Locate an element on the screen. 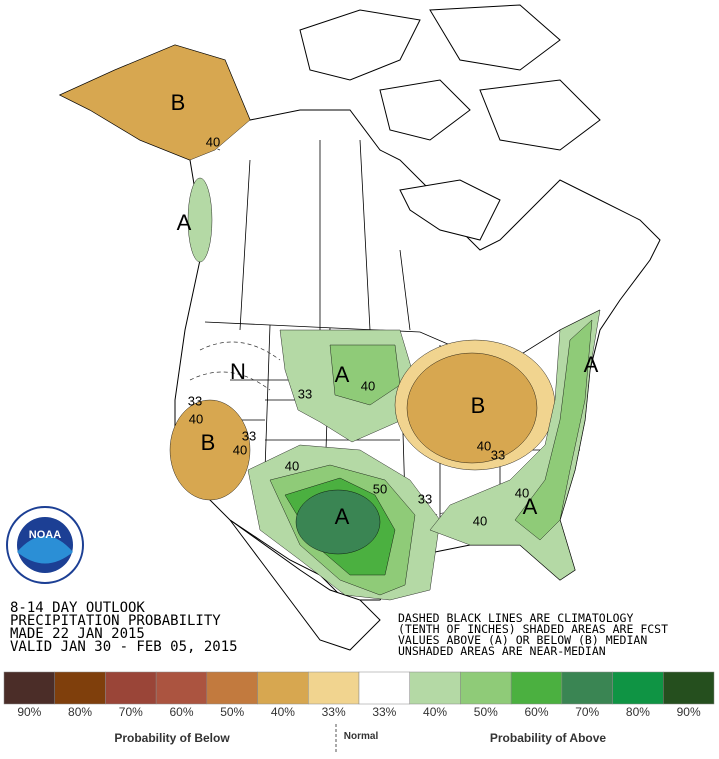  title-line: PRECIPITATION PROBABILITY is located at coordinates (115, 621).